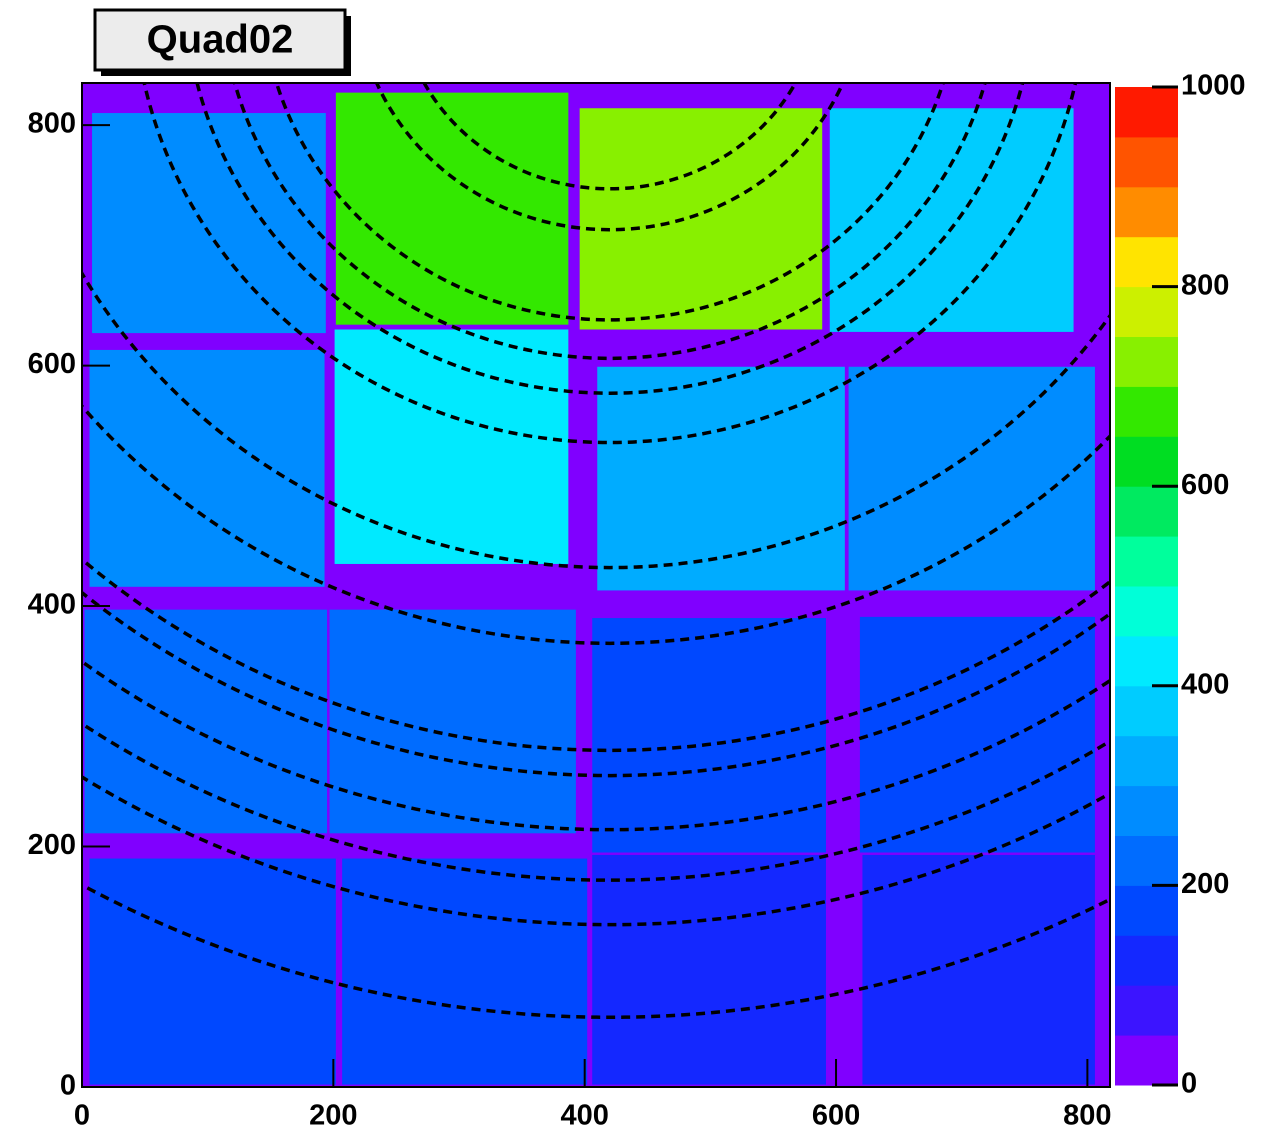  I want to click on chart-title: Quad02, so click(220, 40).